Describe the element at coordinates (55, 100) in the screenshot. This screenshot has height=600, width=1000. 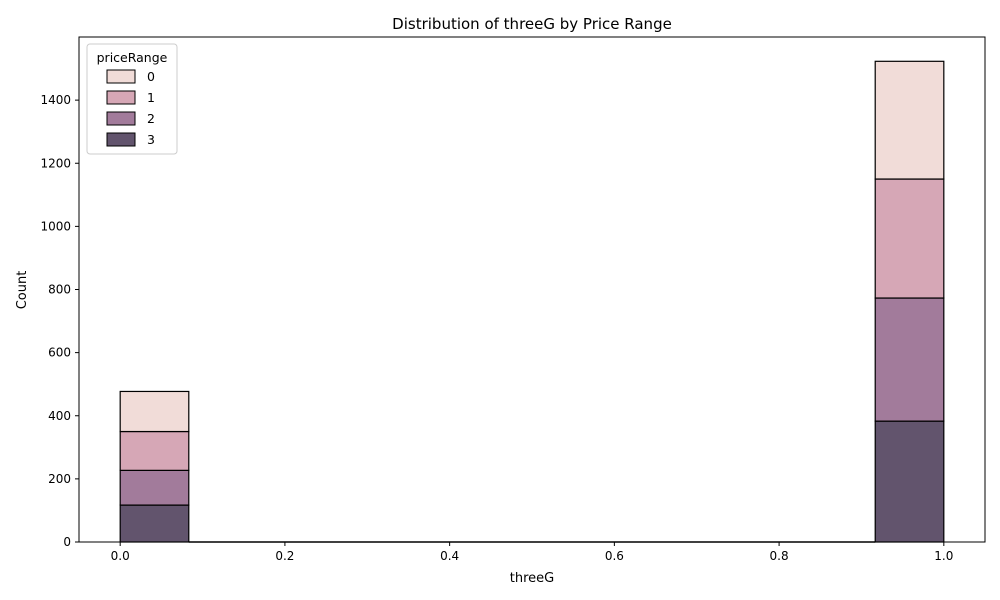
I see `y-tick-label: 1400` at that location.